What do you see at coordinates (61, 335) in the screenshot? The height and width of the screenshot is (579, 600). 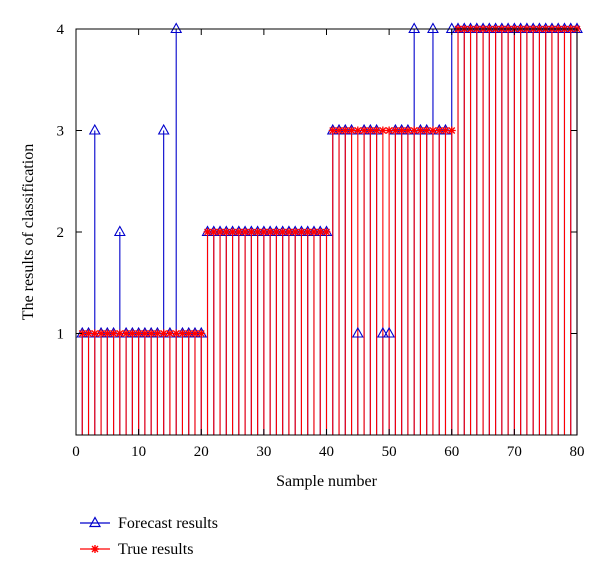 I see `y-tick-label: 1` at bounding box center [61, 335].